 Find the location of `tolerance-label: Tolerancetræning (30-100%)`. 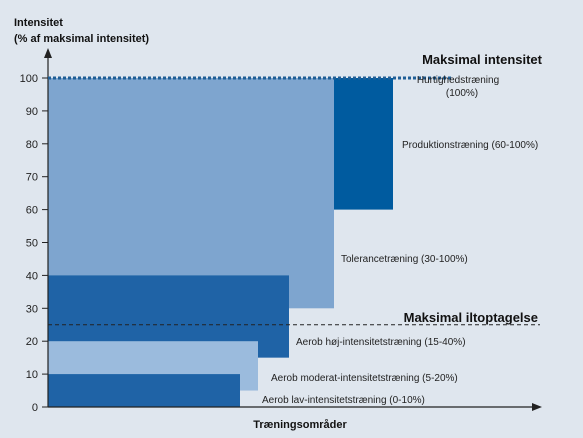

tolerance-label: Tolerancetræning (30-100%) is located at coordinates (404, 259).